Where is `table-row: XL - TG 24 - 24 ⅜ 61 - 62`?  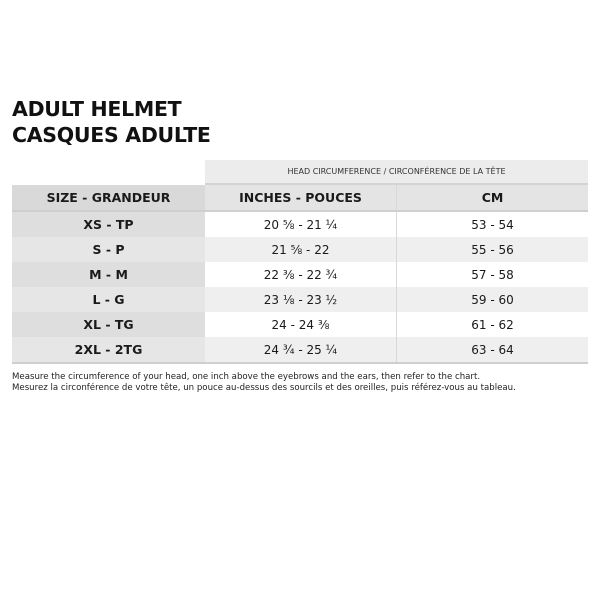
table-row: XL - TG 24 - 24 ⅜ 61 - 62 is located at coordinates (300, 324).